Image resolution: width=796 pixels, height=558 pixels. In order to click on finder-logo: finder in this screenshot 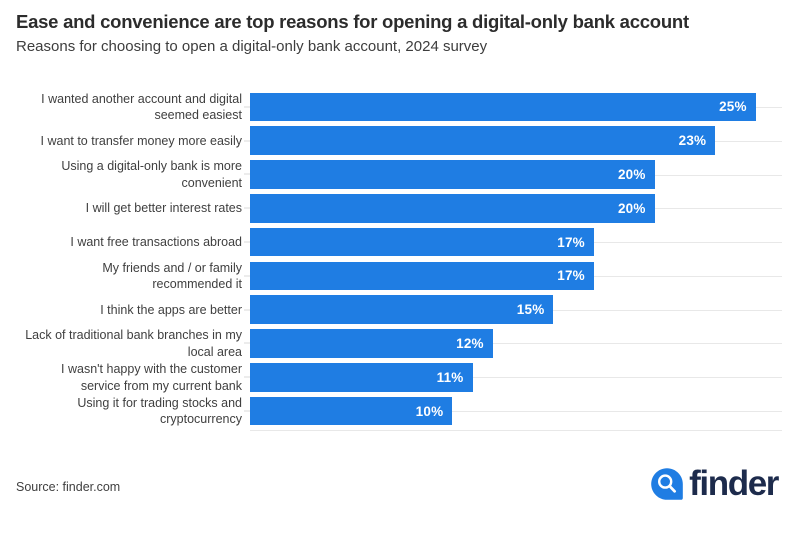, I will do `click(714, 483)`.